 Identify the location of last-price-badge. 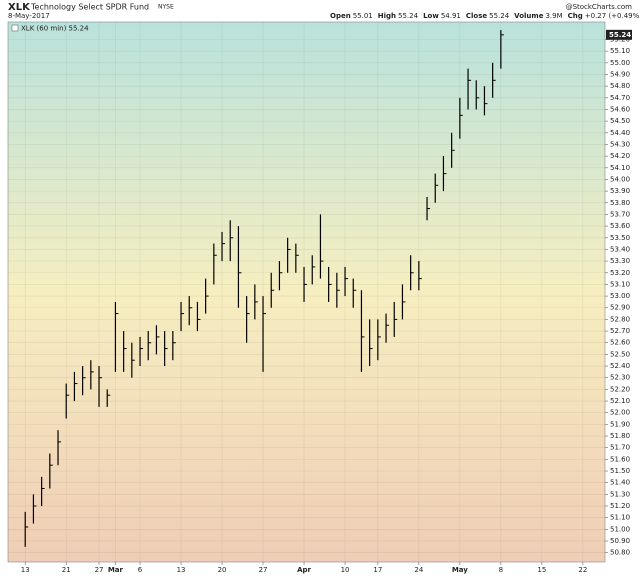
(619, 34).